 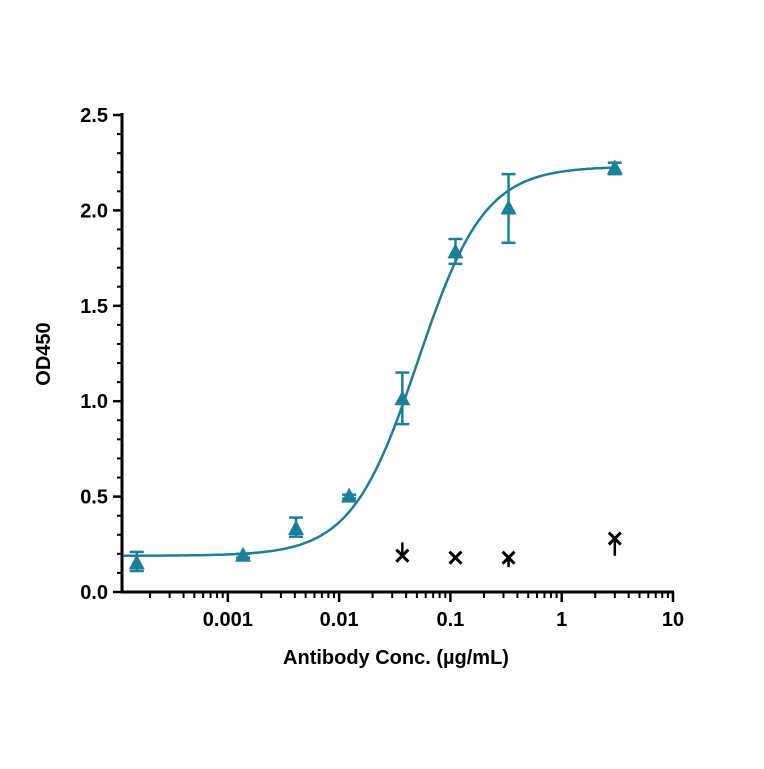 I want to click on y-tick-label: 0.0, so click(x=94, y=593).